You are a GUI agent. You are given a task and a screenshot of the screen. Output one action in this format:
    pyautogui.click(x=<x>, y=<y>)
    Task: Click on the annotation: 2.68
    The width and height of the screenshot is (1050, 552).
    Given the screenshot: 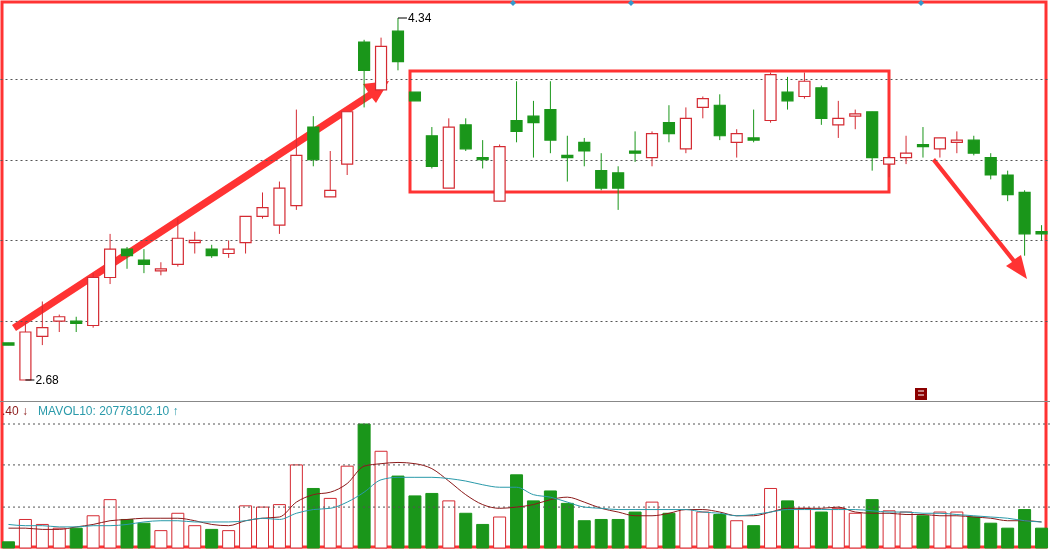 What is the action you would take?
    pyautogui.click(x=47, y=380)
    